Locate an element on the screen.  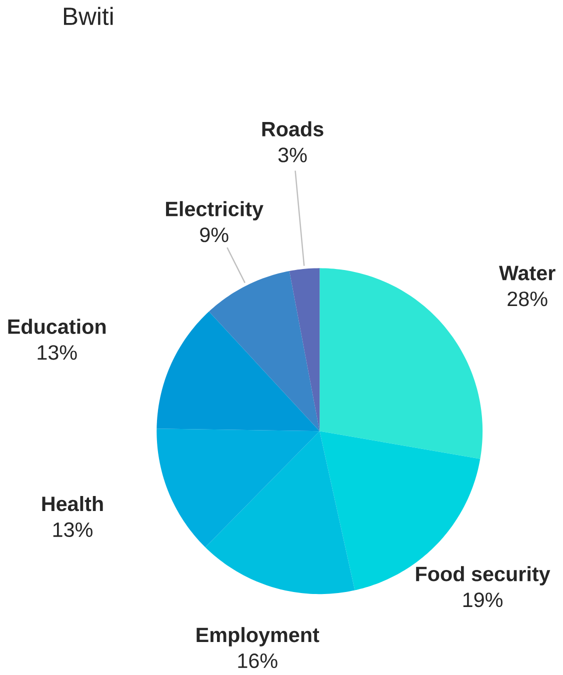
slice-label: Electricity is located at coordinates (215, 210).